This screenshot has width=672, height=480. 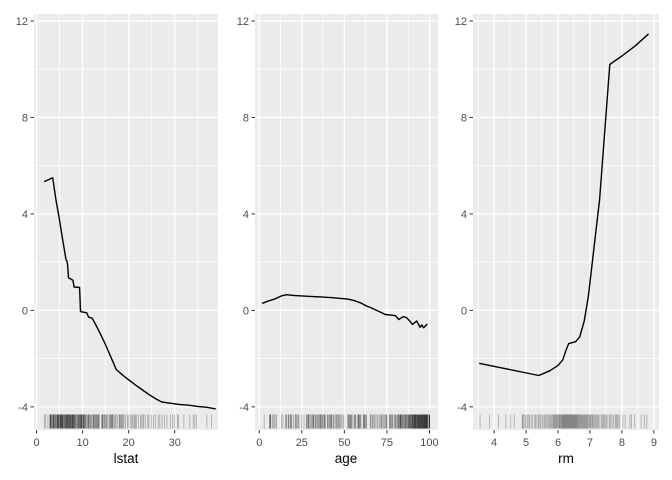 I want to click on x-axis-title-age: age, so click(x=346, y=458).